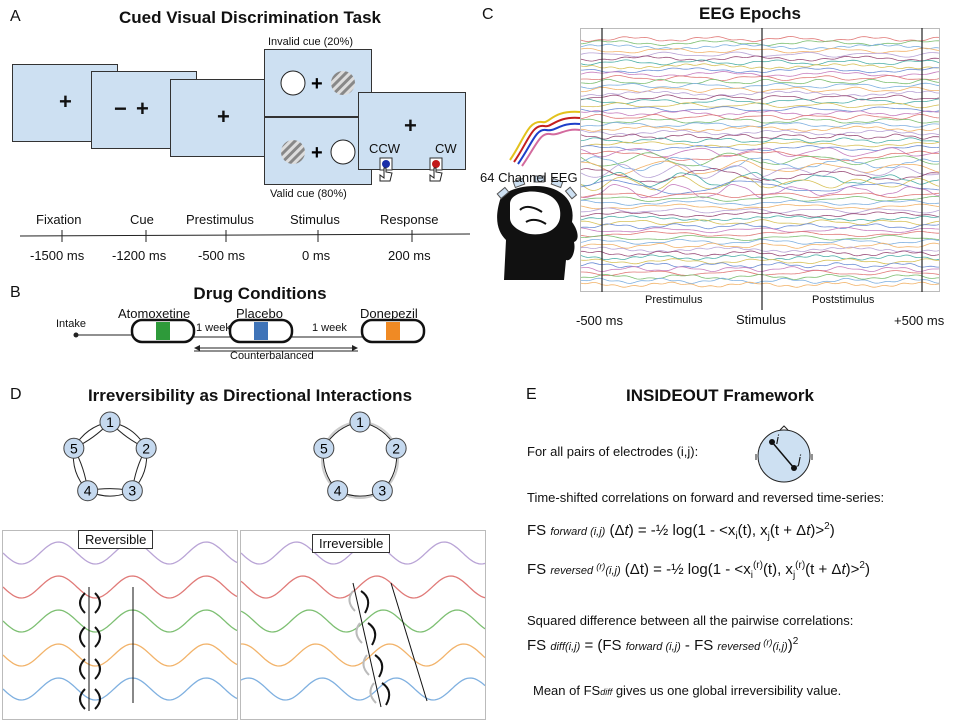 The height and width of the screenshot is (720, 960). What do you see at coordinates (249, 17) in the screenshot?
I see `panel-a-title: Cued Visual Discrimination Task` at bounding box center [249, 17].